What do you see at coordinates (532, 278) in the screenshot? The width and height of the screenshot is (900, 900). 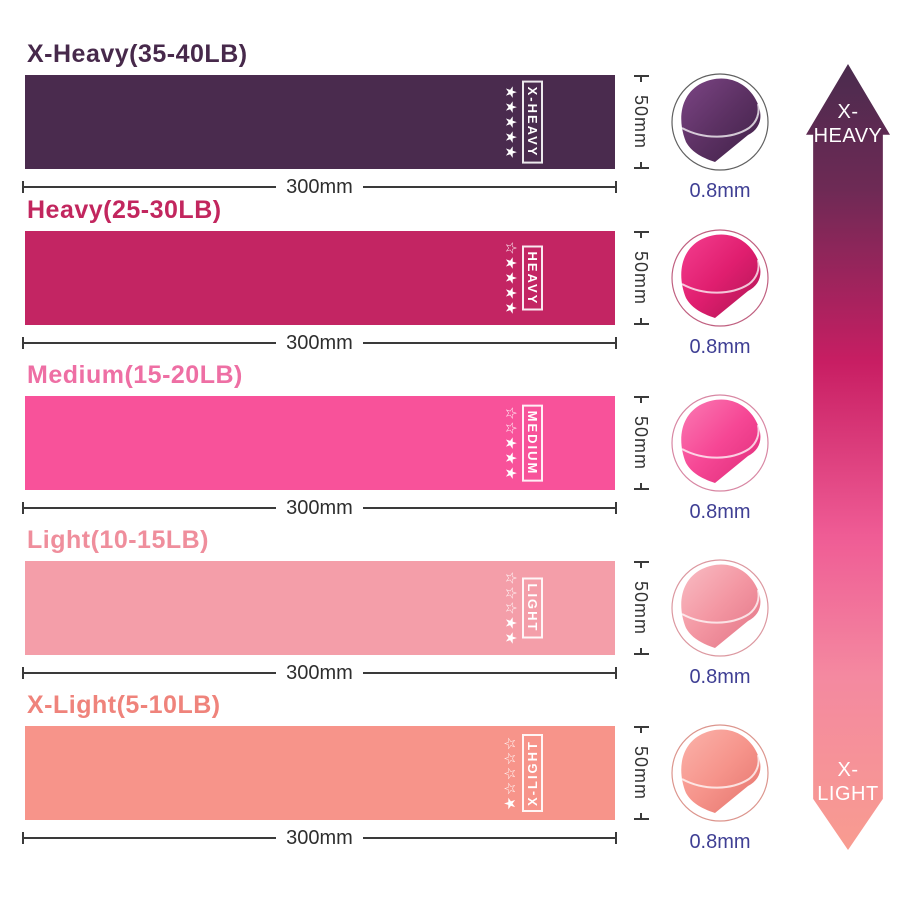 I see `band-name-tag: HEAVY` at bounding box center [532, 278].